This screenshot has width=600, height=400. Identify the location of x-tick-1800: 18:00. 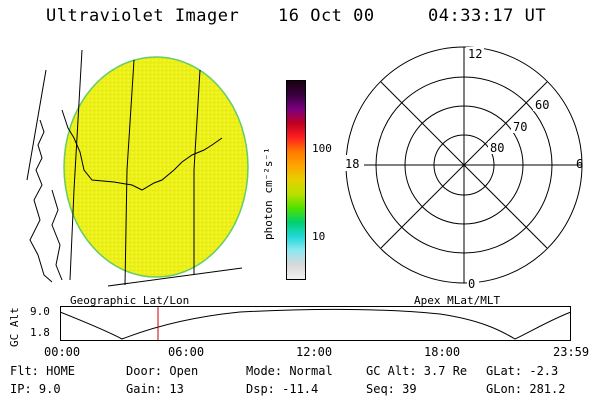
(442, 352).